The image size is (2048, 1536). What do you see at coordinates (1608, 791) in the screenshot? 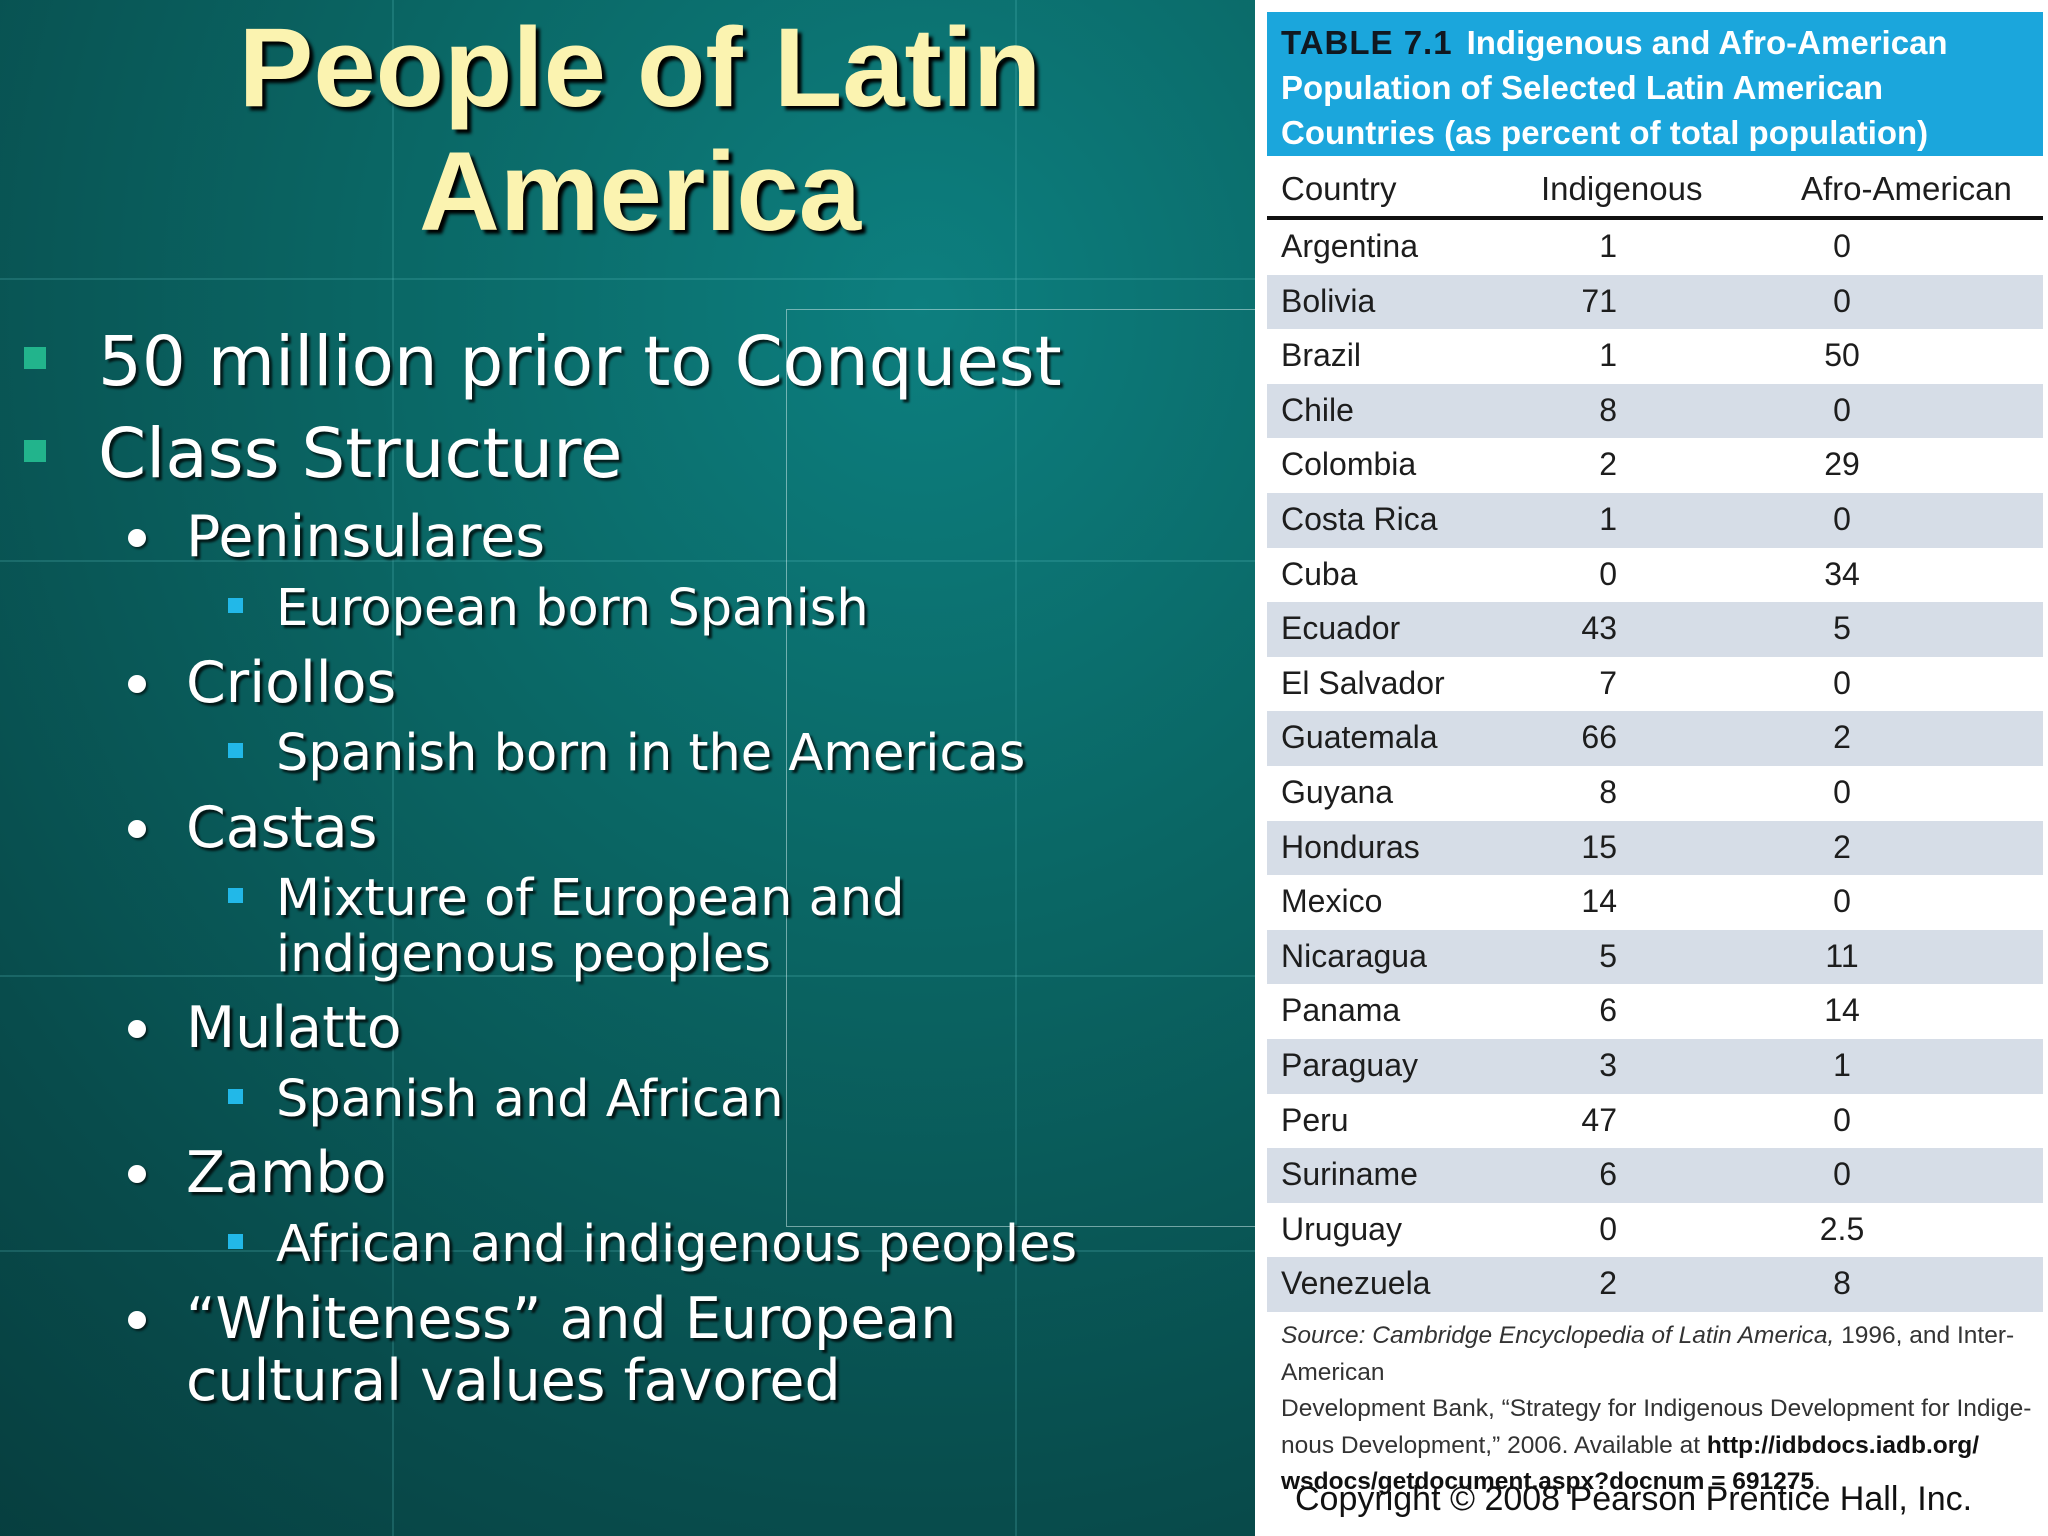
I see `cell-indigenous: 8` at bounding box center [1608, 791].